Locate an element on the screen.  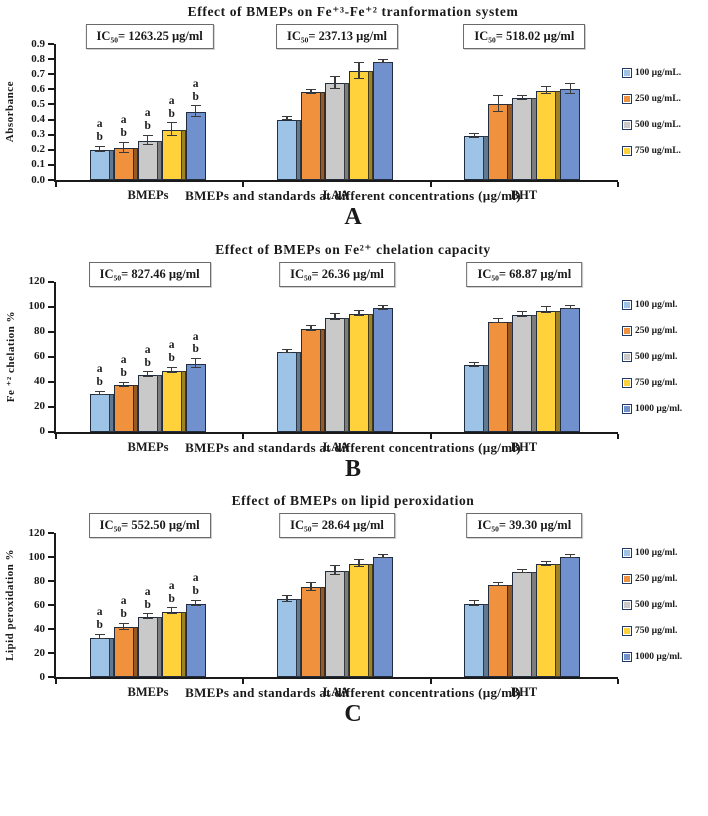
legend-item: 750 µg/ml. is located at coordinates (663, 631).